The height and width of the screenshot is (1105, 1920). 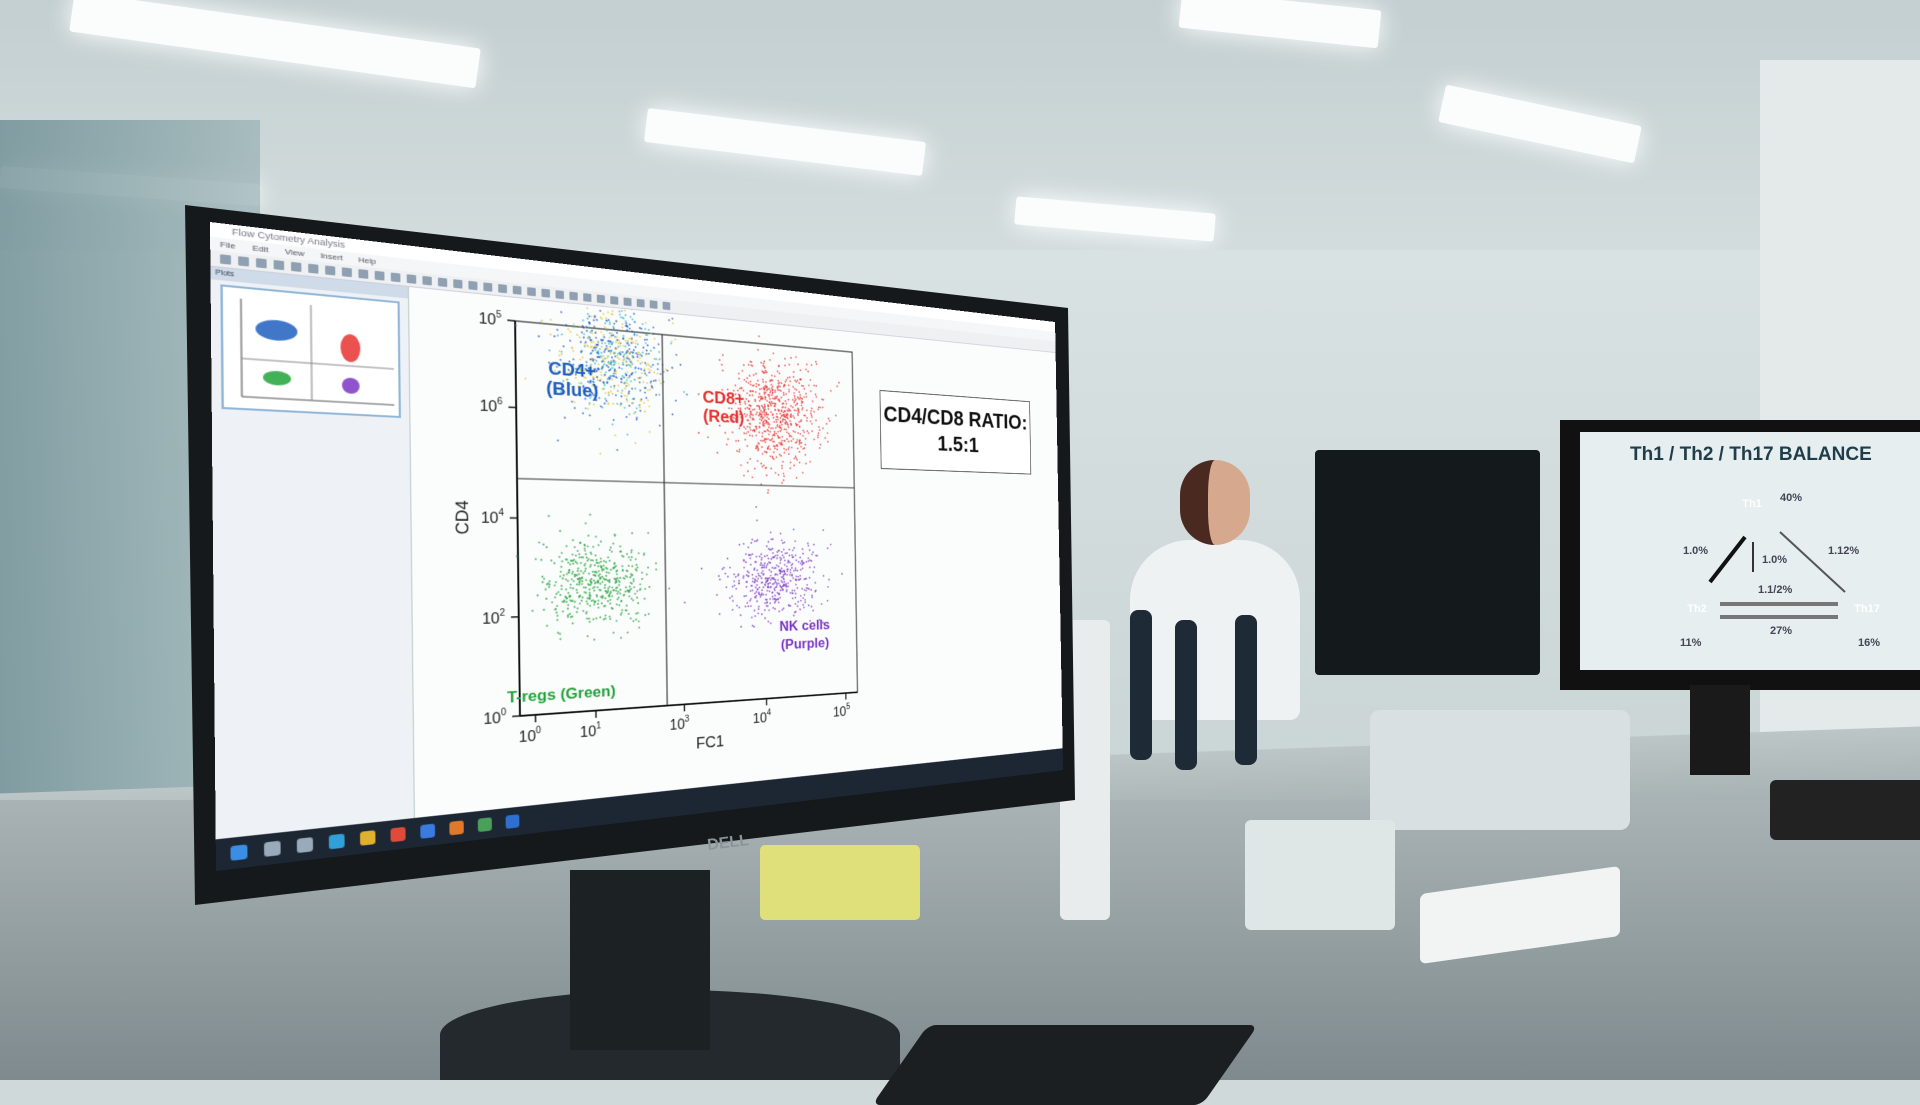 I want to click on population-label: (Red), so click(x=724, y=417).